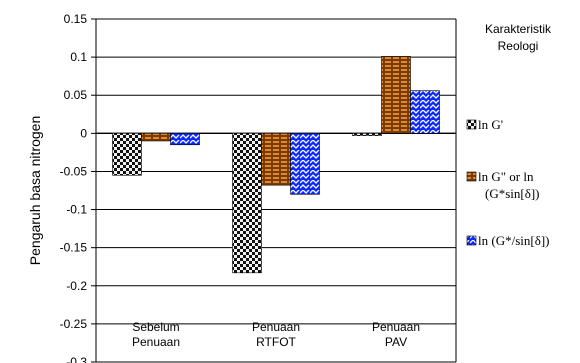 Image resolution: width=580 pixels, height=363 pixels. What do you see at coordinates (76, 286) in the screenshot?
I see `y-tick-label: -0.2` at bounding box center [76, 286].